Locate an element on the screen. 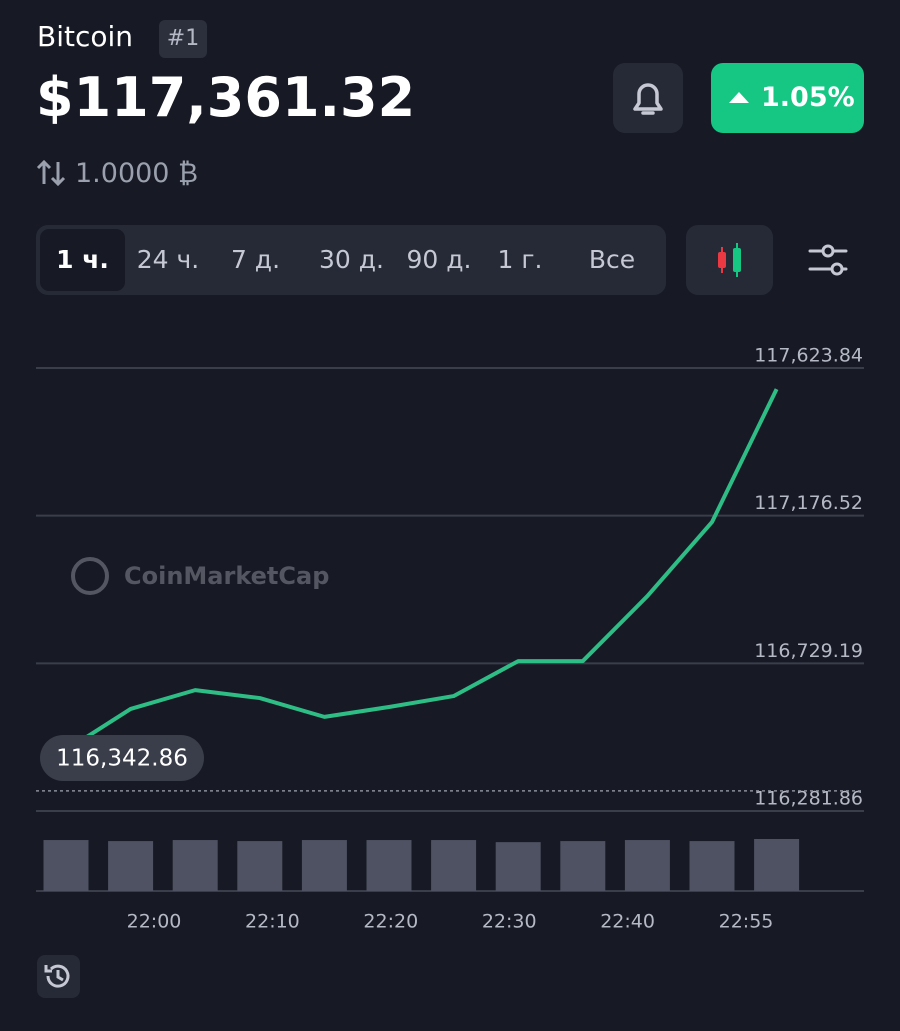  x-tick-label: 22:40 is located at coordinates (627, 921).